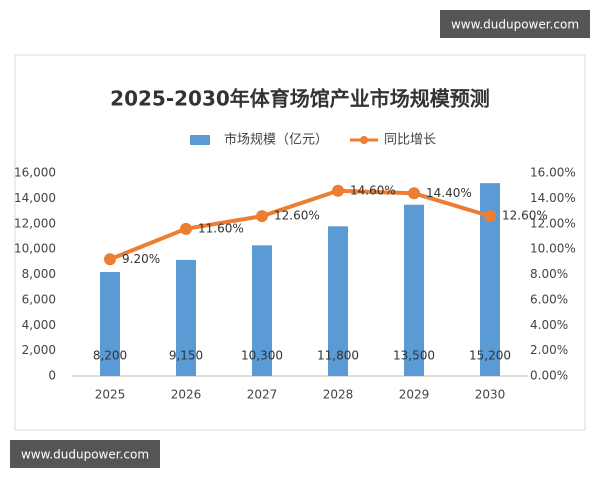  Describe the element at coordinates (110, 356) in the screenshot. I see `bar-value-label: 8,200` at that location.